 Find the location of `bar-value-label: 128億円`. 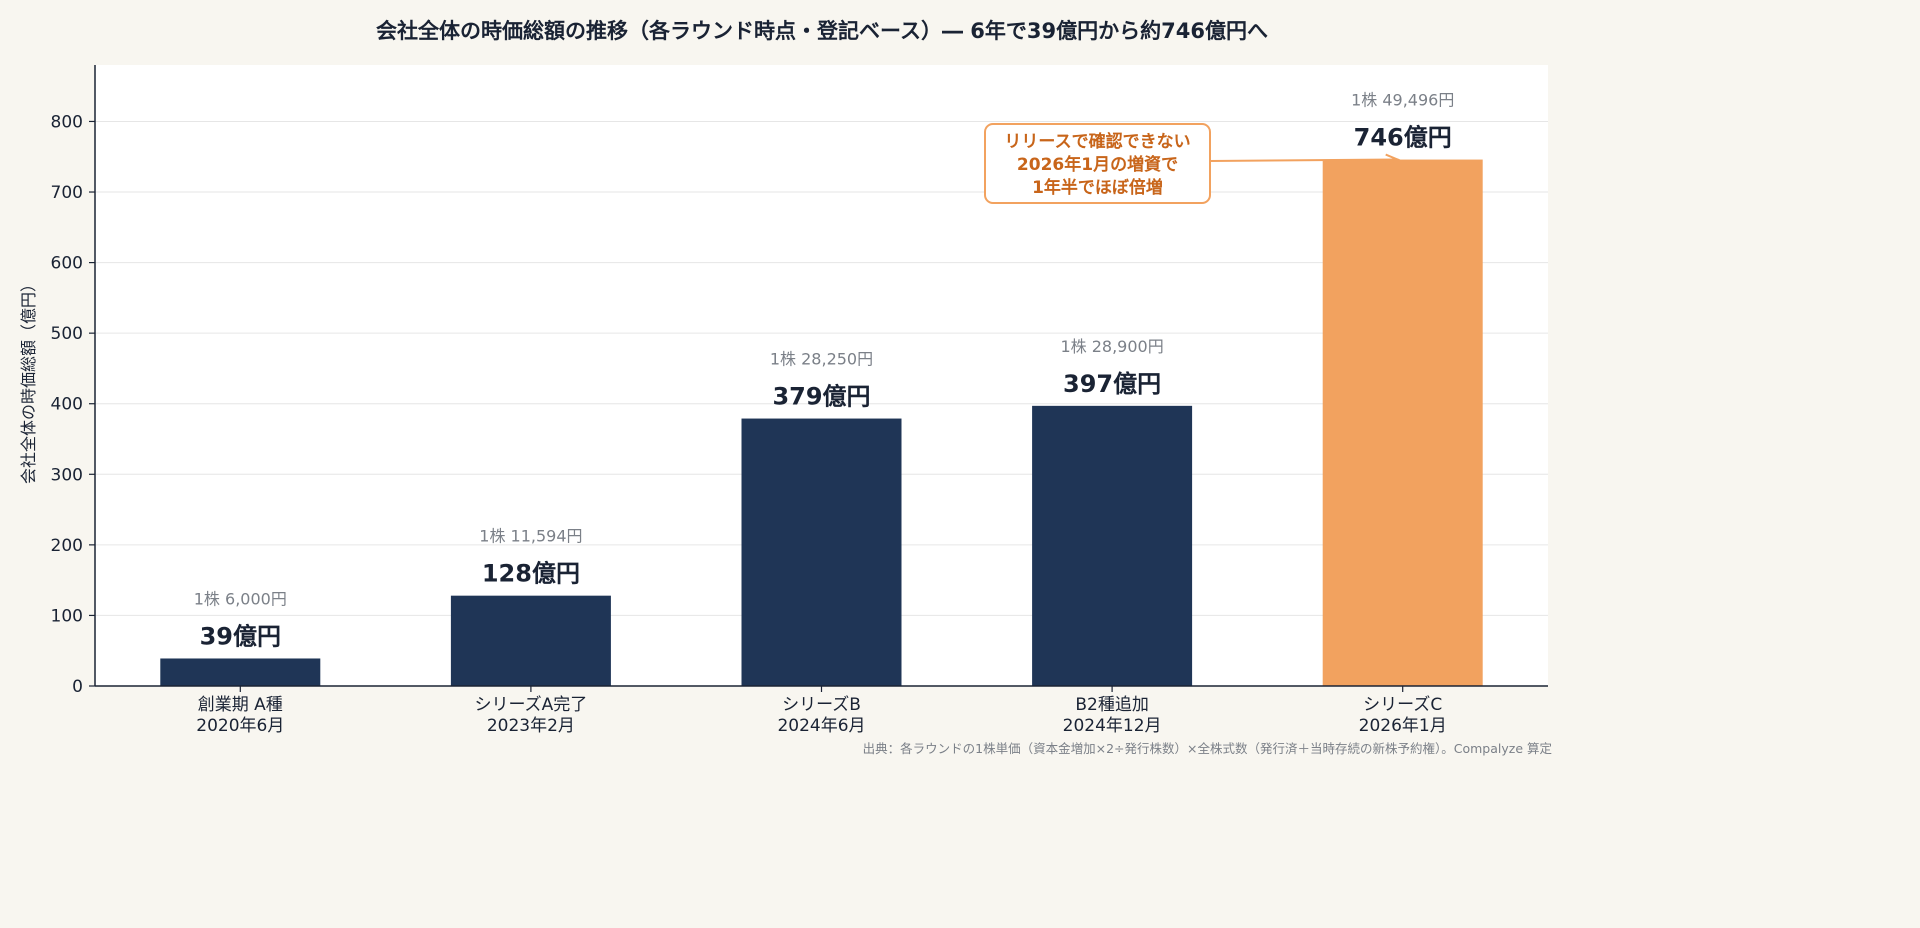

bar-value-label: 128億円 is located at coordinates (531, 574).